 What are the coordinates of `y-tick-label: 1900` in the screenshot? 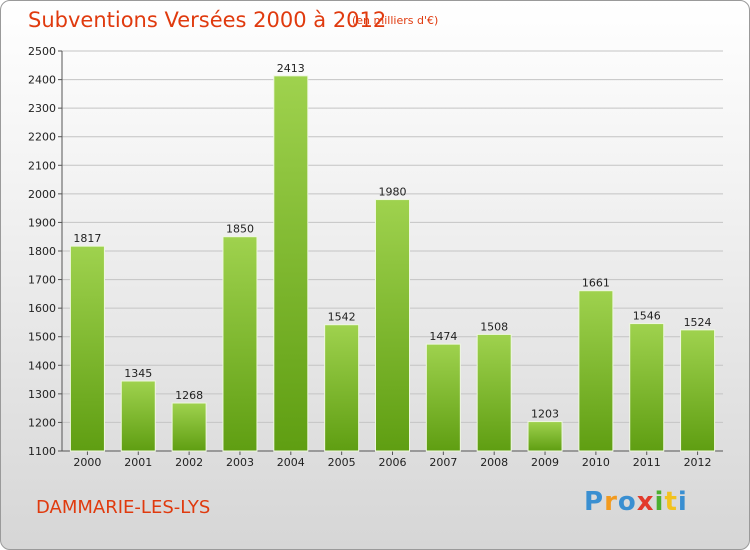 It's located at (42, 222).